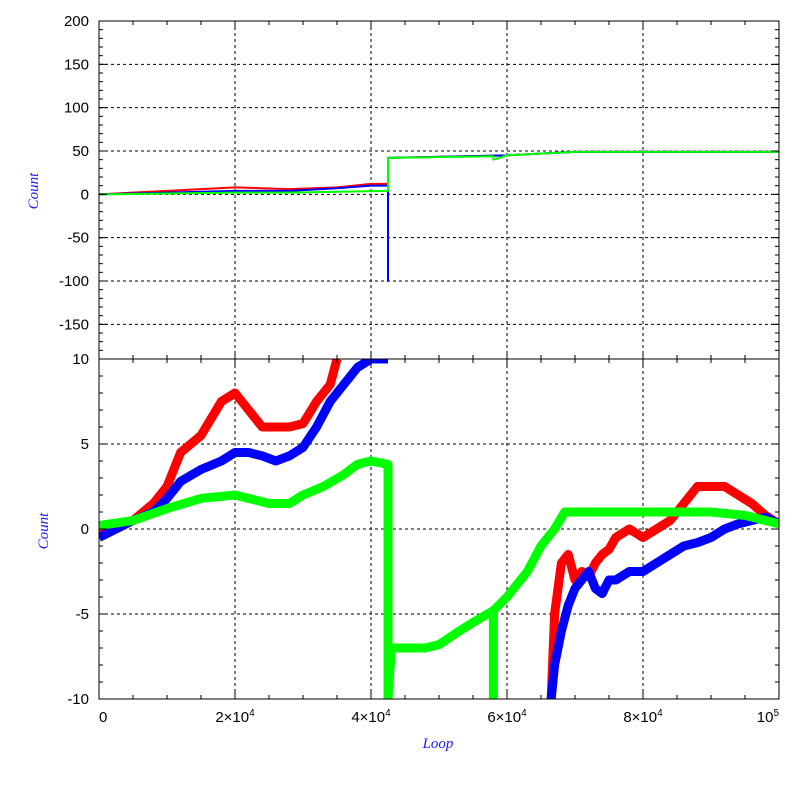 The image size is (797, 797). Describe the element at coordinates (438, 744) in the screenshot. I see `x-axis-title: Loop` at that location.